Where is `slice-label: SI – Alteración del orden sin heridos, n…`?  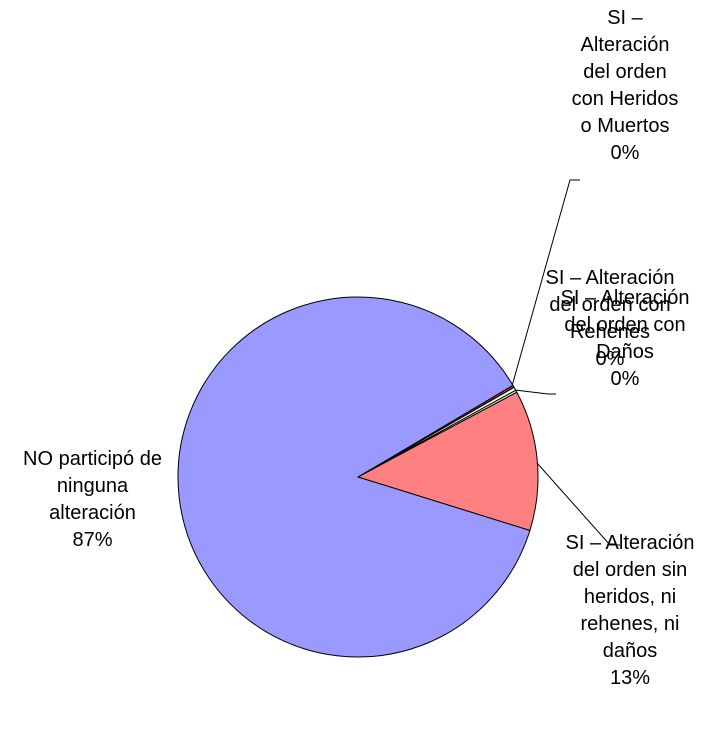 slice-label: SI – Alteración del orden sin heridos, n… is located at coordinates (630, 611).